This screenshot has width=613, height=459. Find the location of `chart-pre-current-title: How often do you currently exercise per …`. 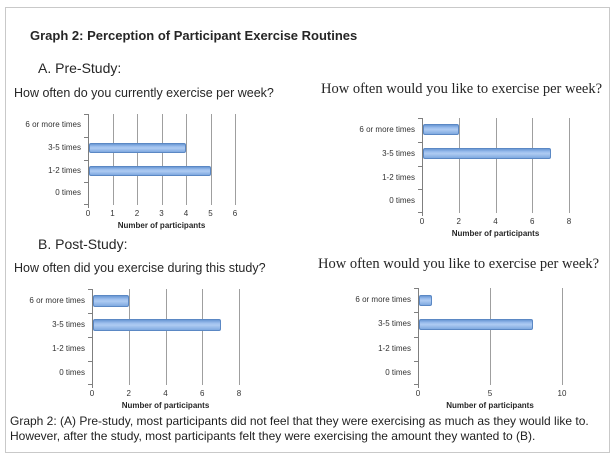

chart-pre-current-title: How often do you currently exercise per … is located at coordinates (144, 93).